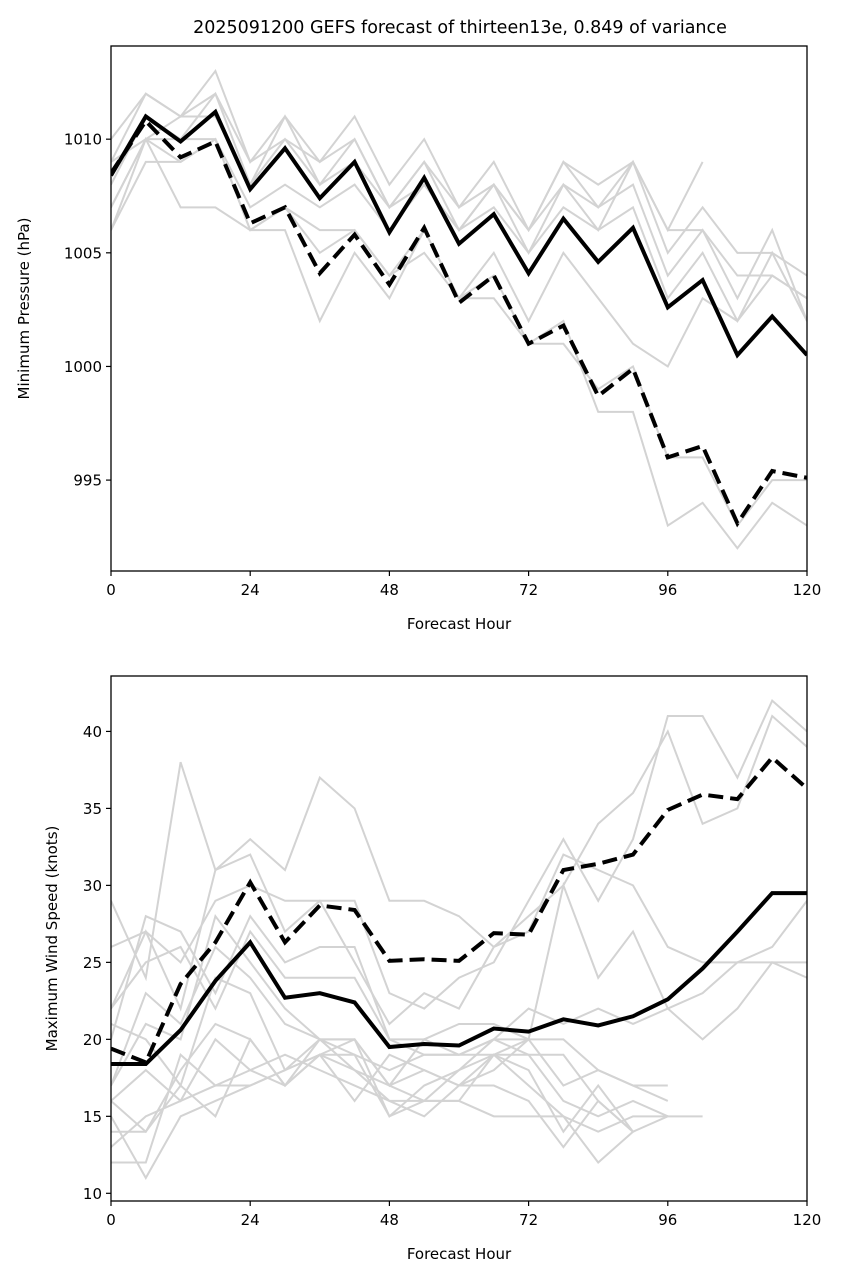  Describe the element at coordinates (52, 939) in the screenshot. I see `y-axis-label: Maximum Wind Speed (knots)` at that location.